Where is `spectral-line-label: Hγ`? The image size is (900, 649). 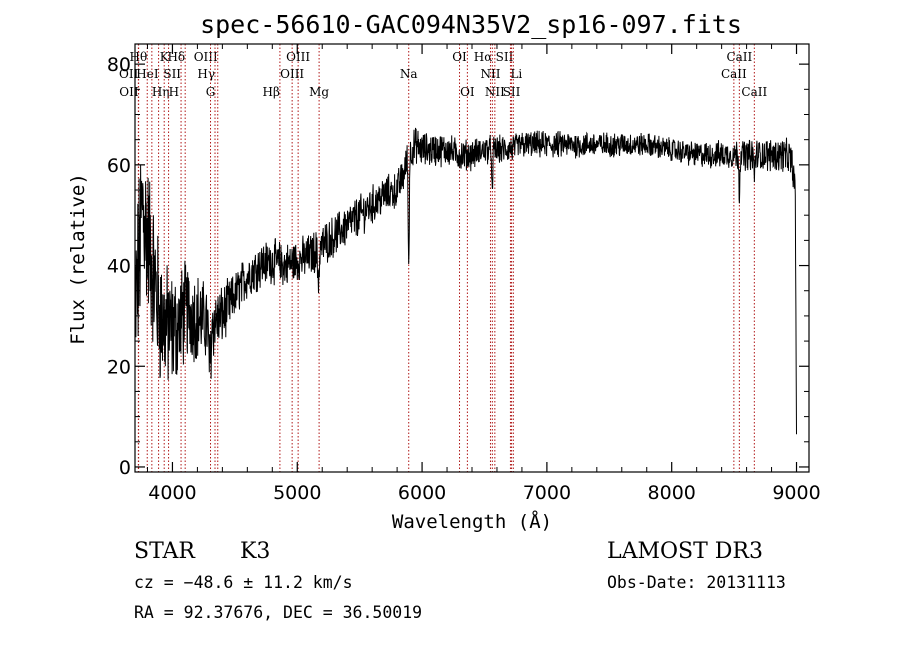
spectral-line-label: Hγ is located at coordinates (206, 74).